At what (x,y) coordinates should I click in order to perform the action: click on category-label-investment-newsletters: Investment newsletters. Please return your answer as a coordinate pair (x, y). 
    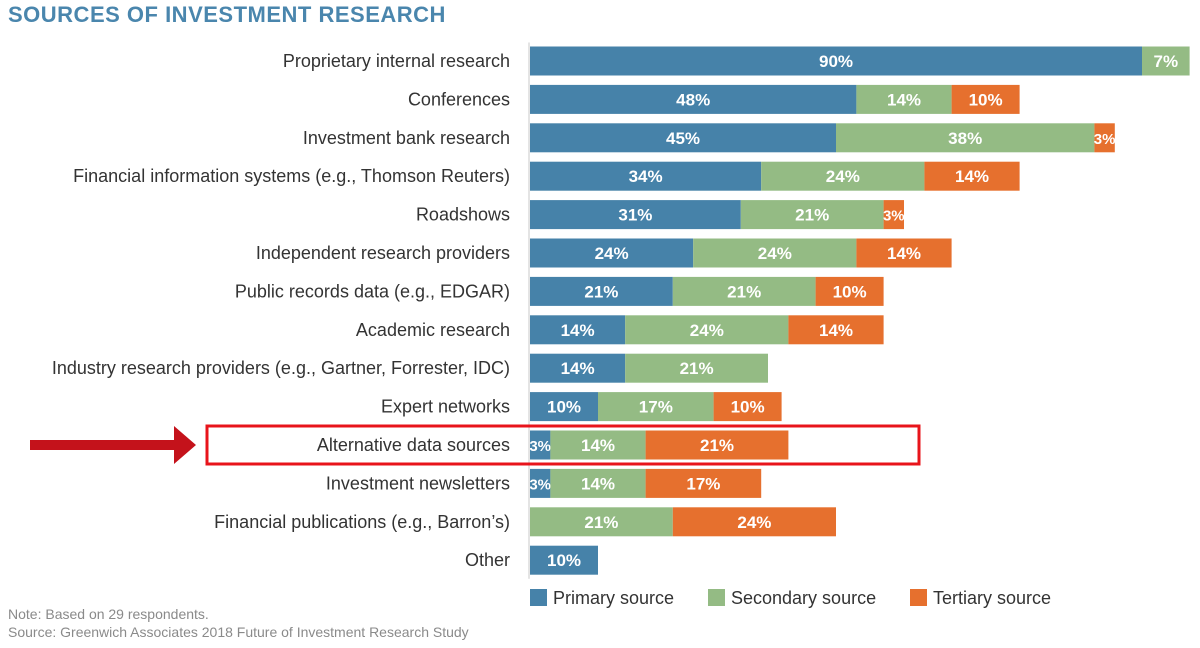
    Looking at the image, I should click on (418, 483).